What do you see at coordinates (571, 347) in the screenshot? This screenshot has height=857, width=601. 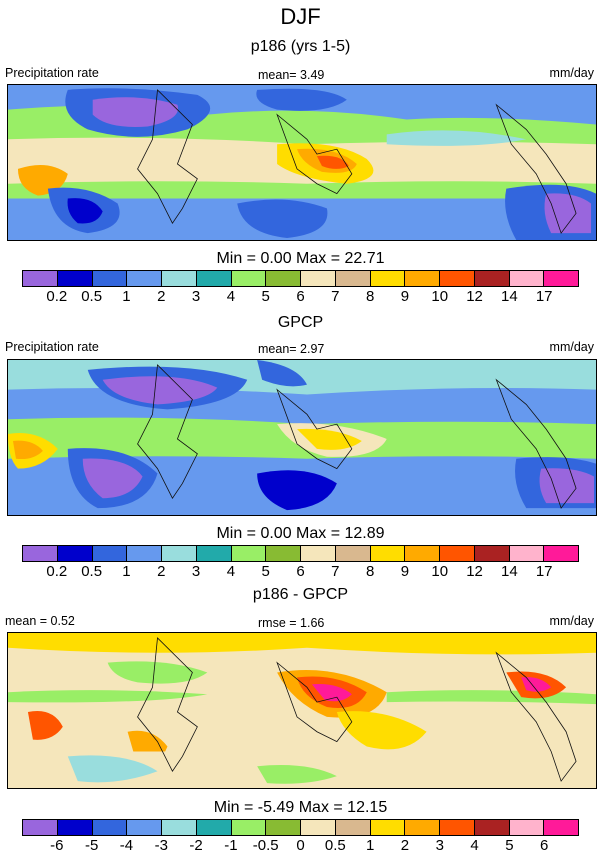 I see `panel-units-obs: mm/day` at bounding box center [571, 347].